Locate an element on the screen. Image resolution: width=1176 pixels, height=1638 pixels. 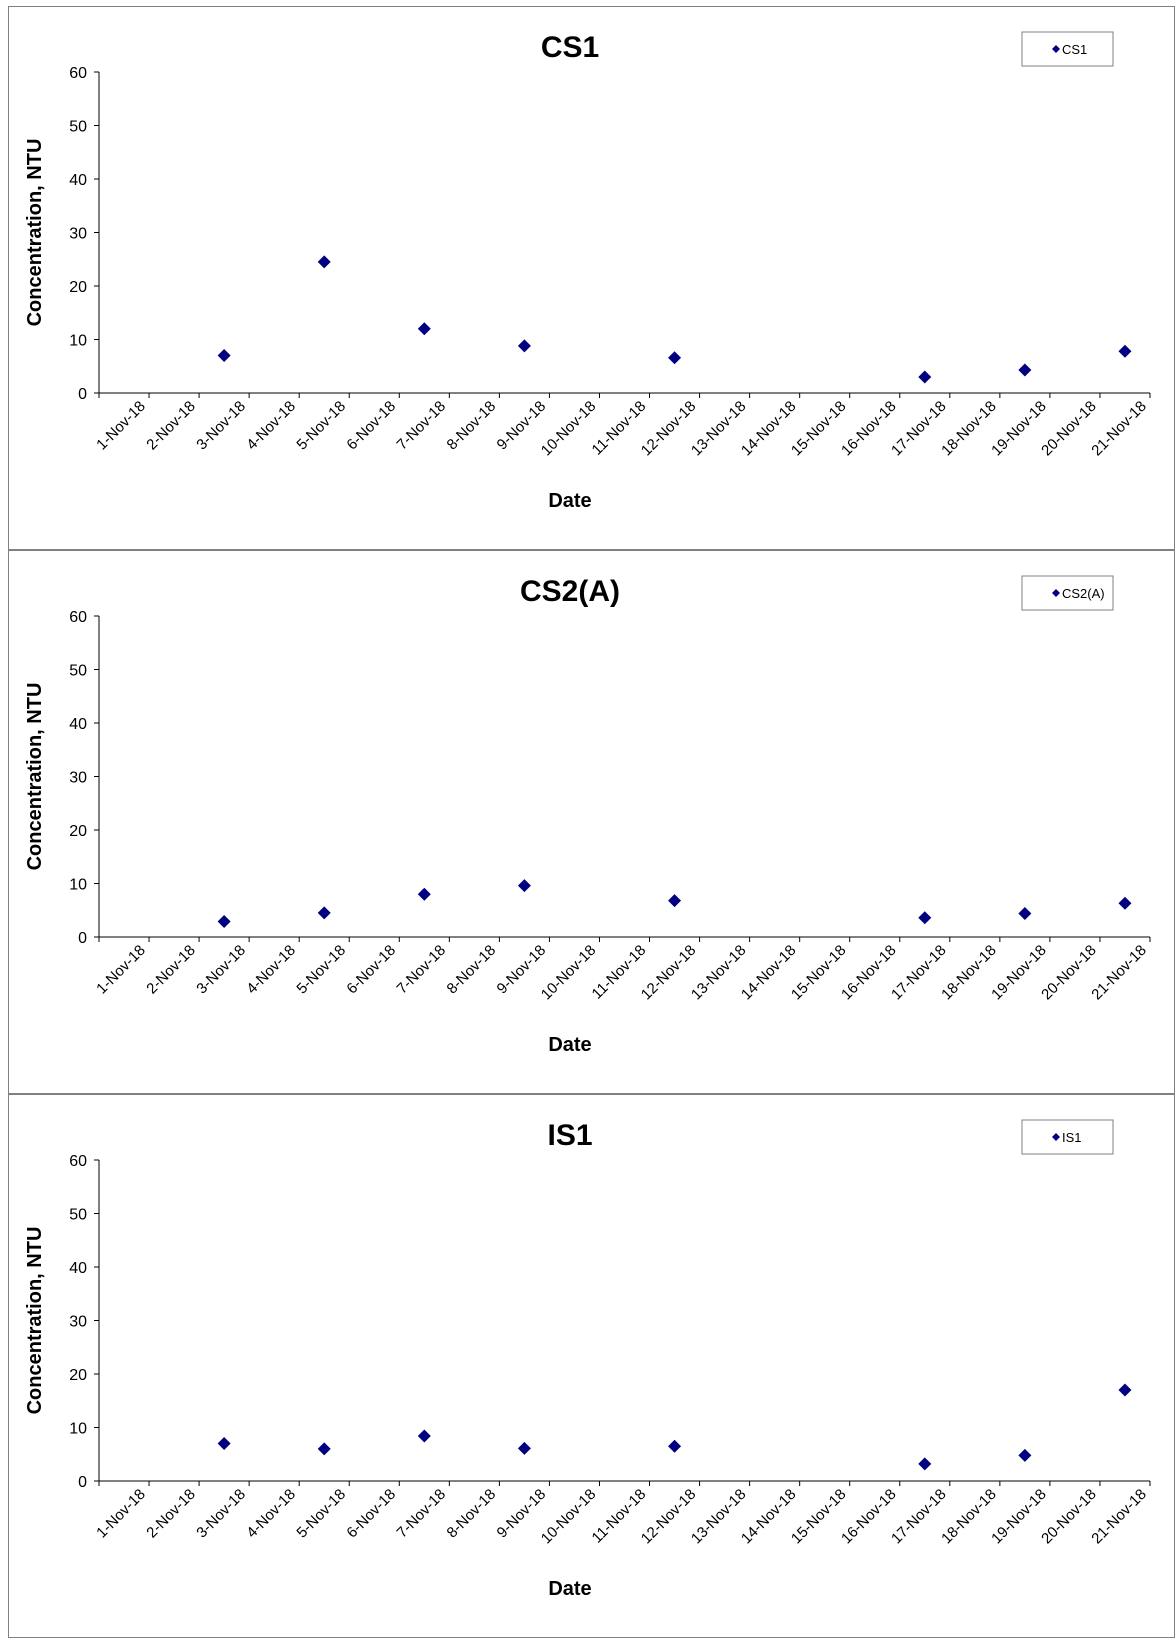
chart-title: IS1 is located at coordinates (569, 1135).